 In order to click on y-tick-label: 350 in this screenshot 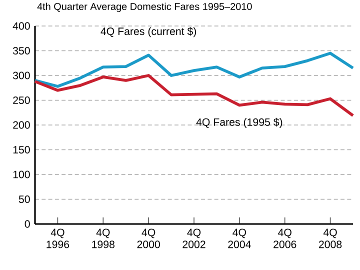, I will do `click(21, 50)`.